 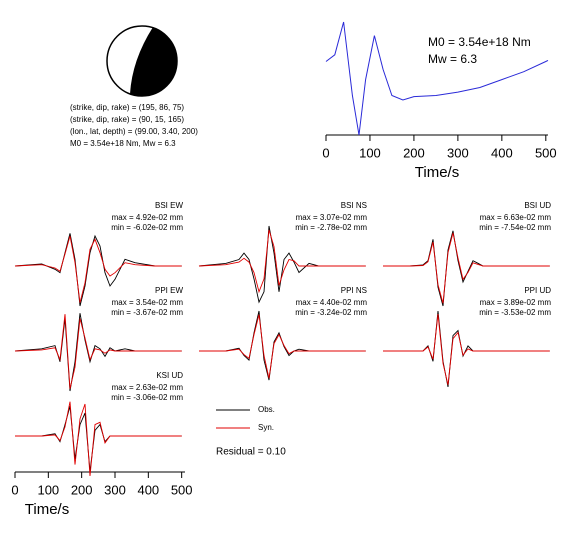 What do you see at coordinates (537, 205) in the screenshot?
I see `station-label: BSI UD` at bounding box center [537, 205].